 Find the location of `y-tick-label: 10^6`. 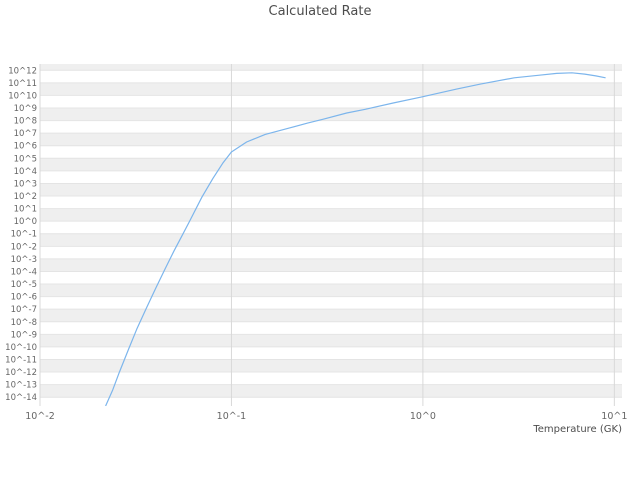

y-tick-label: 10^6 is located at coordinates (25, 147).